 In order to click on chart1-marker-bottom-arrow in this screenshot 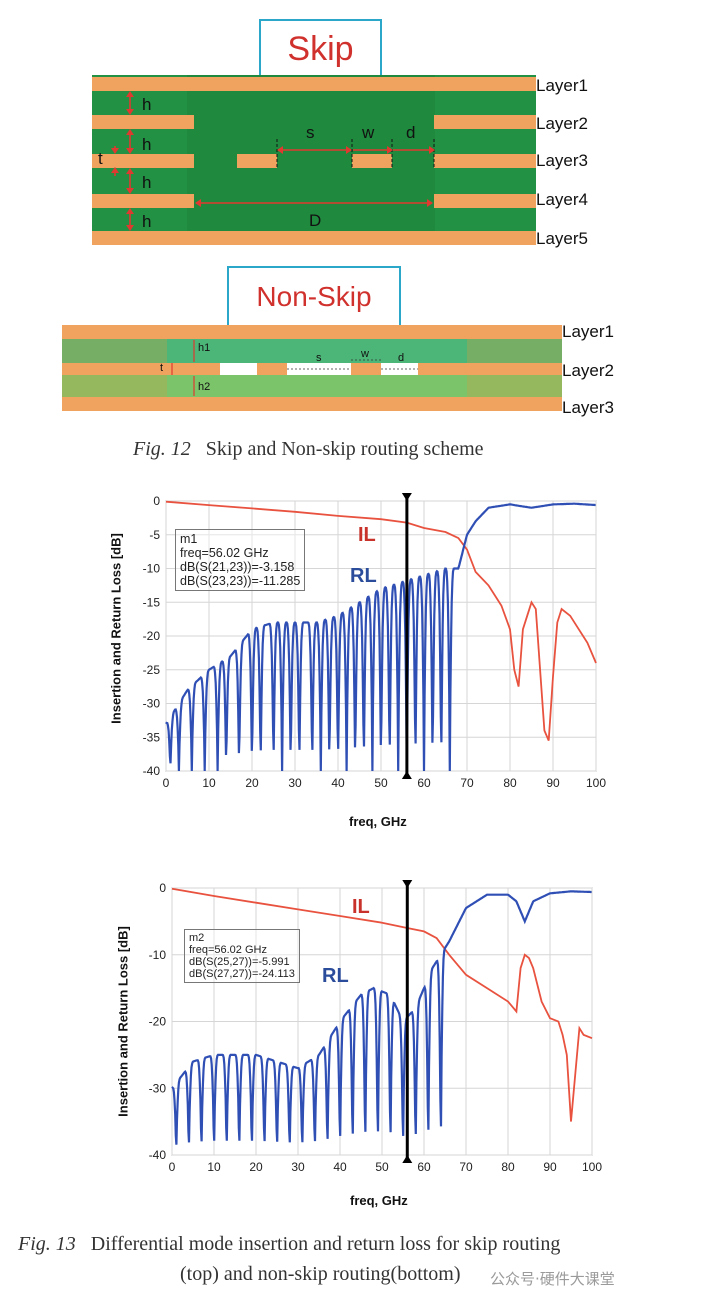, I will do `click(406, 775)`.